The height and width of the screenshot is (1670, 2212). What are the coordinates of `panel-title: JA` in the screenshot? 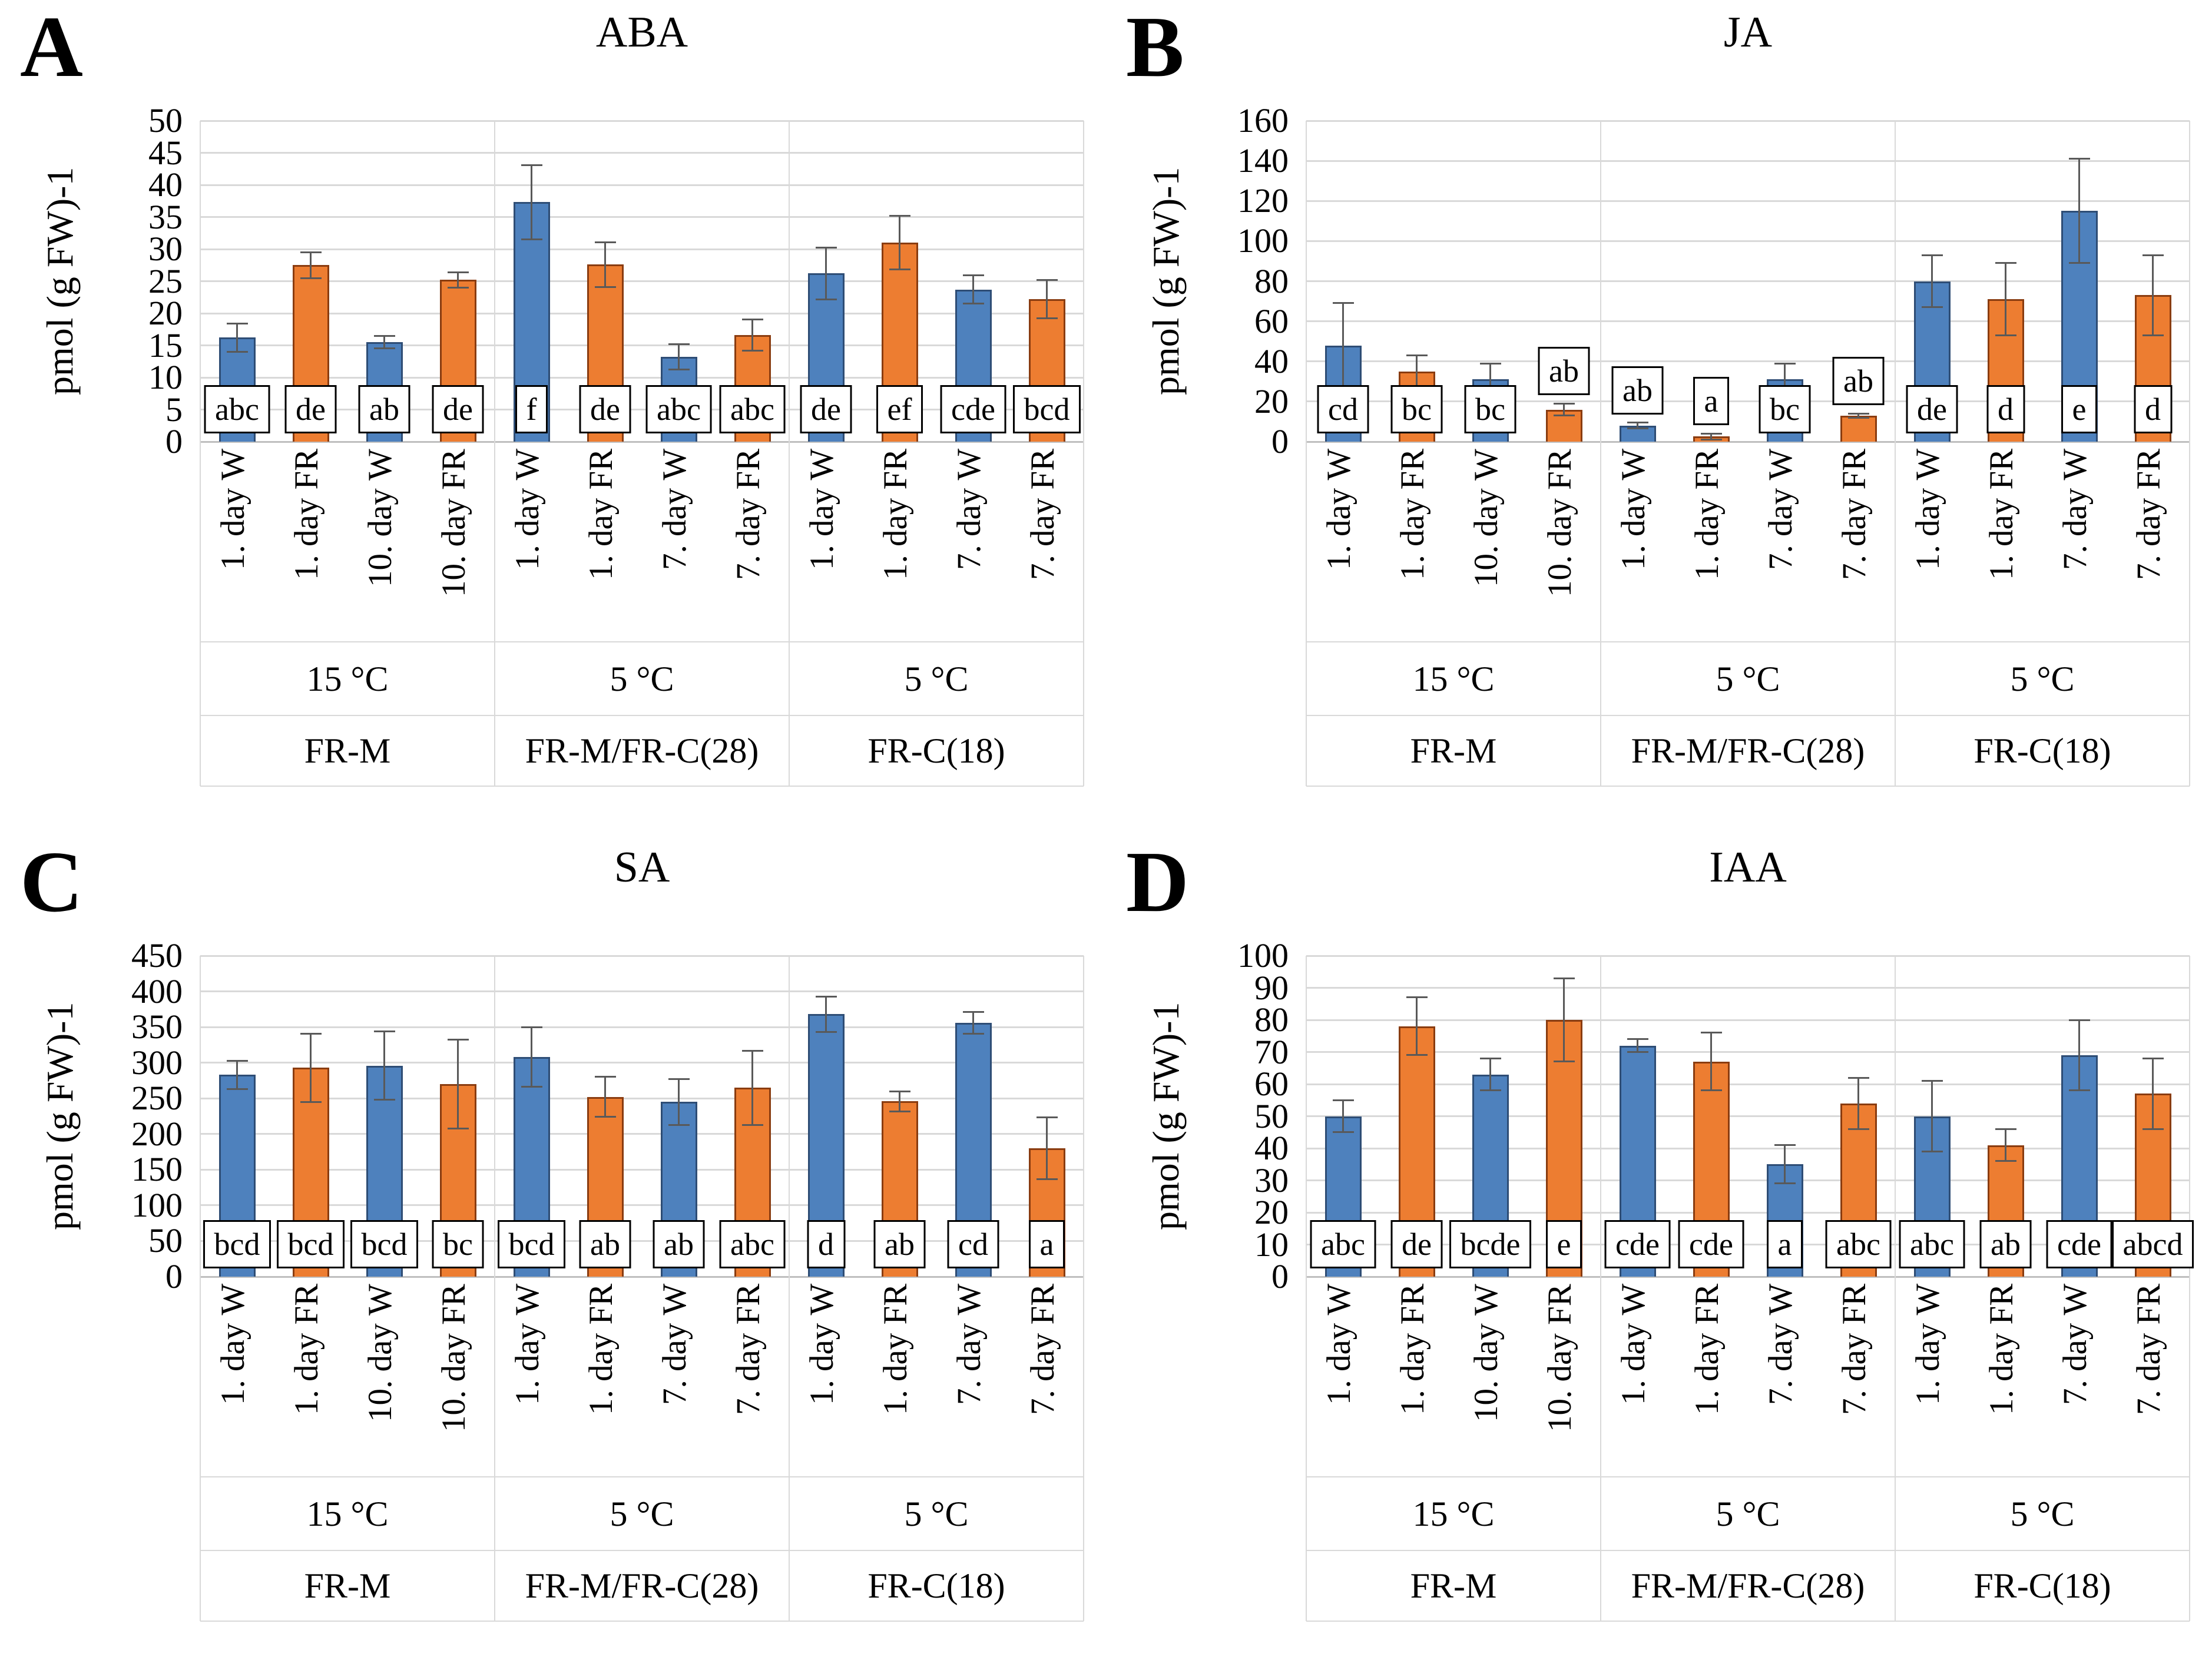 It's located at (1748, 32).